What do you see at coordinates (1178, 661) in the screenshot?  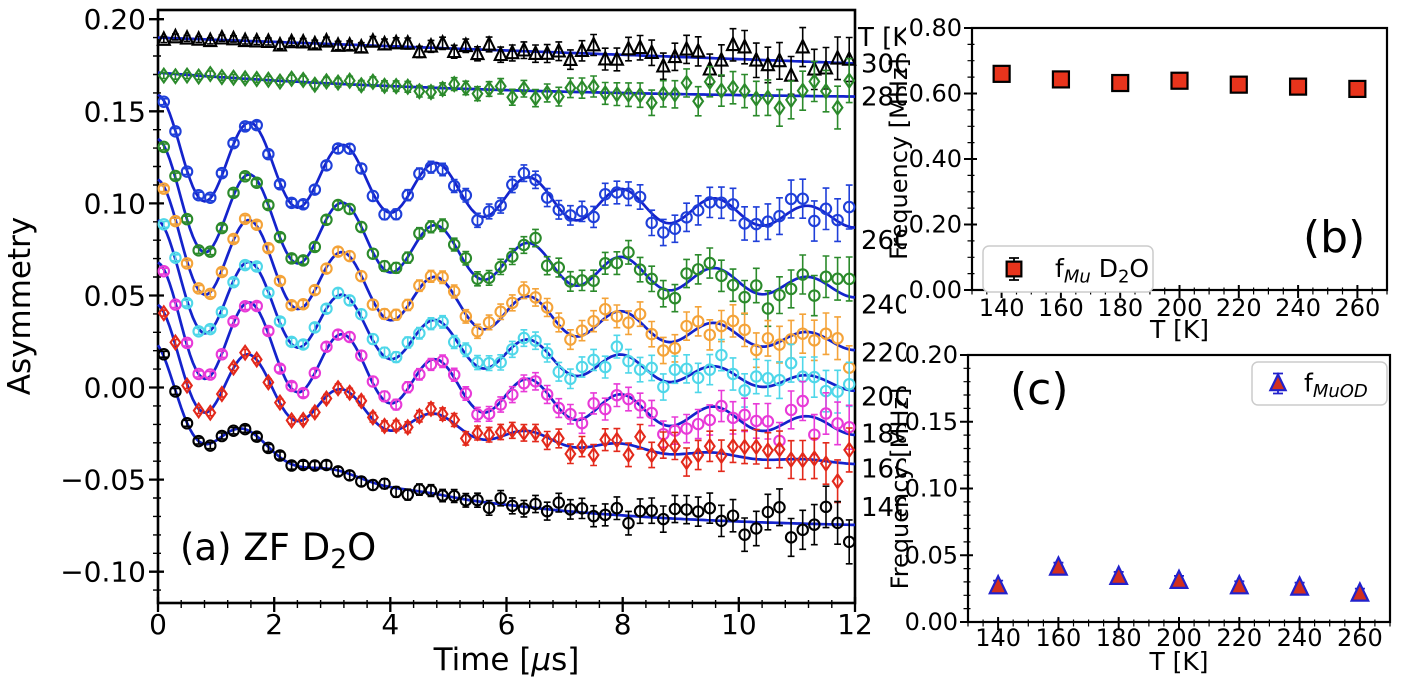 I see `text-run: T [K]` at bounding box center [1178, 661].